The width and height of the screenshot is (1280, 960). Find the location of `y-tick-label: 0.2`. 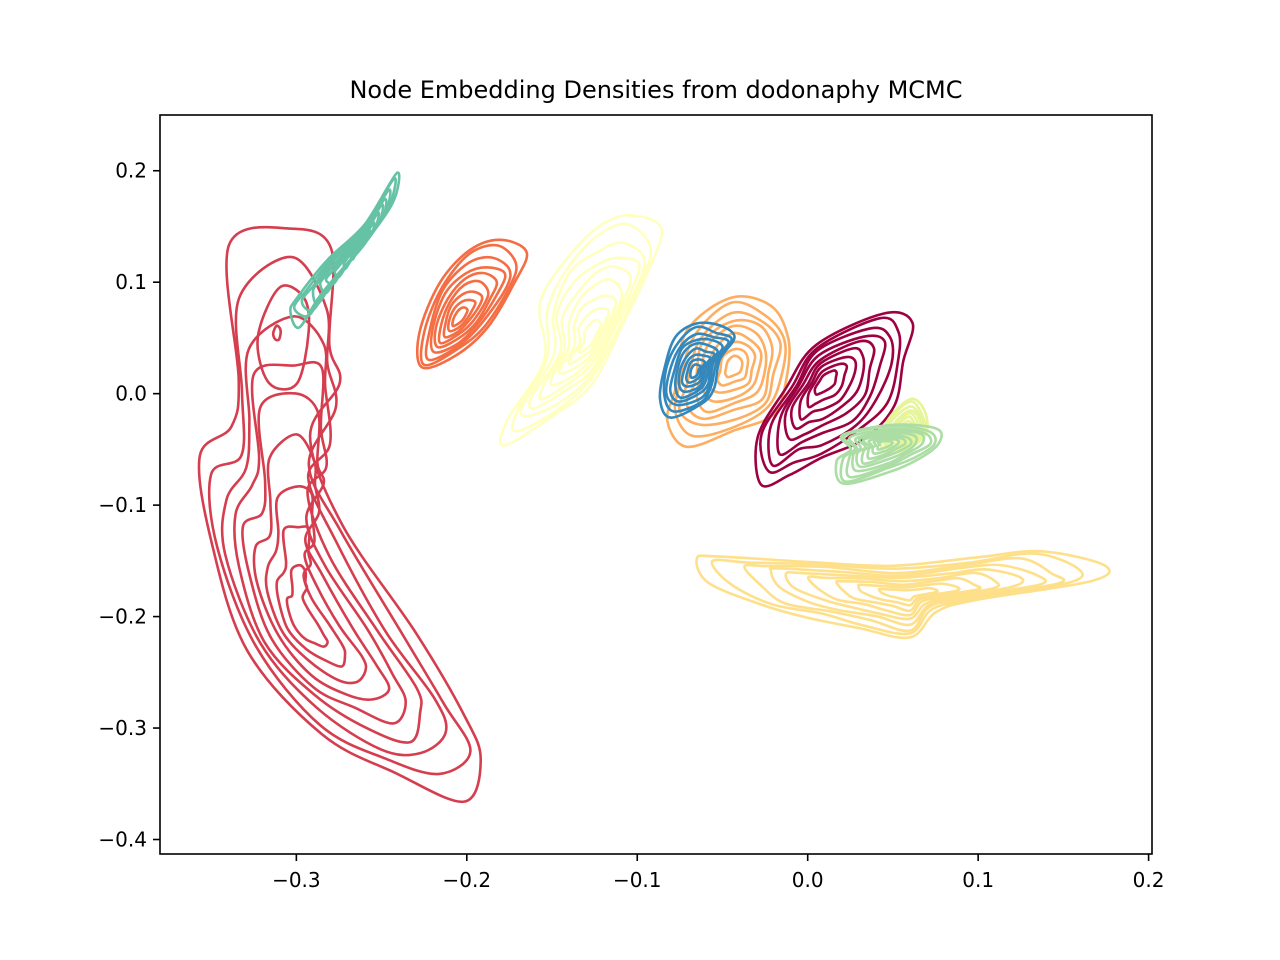

y-tick-label: 0.2 is located at coordinates (131, 171).